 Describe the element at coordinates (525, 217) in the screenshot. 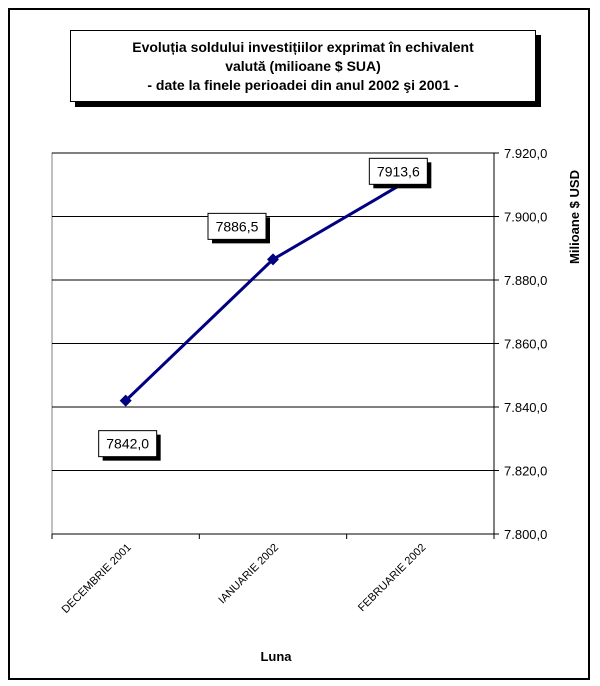

I see `y-tick-label: 7.900,0` at that location.